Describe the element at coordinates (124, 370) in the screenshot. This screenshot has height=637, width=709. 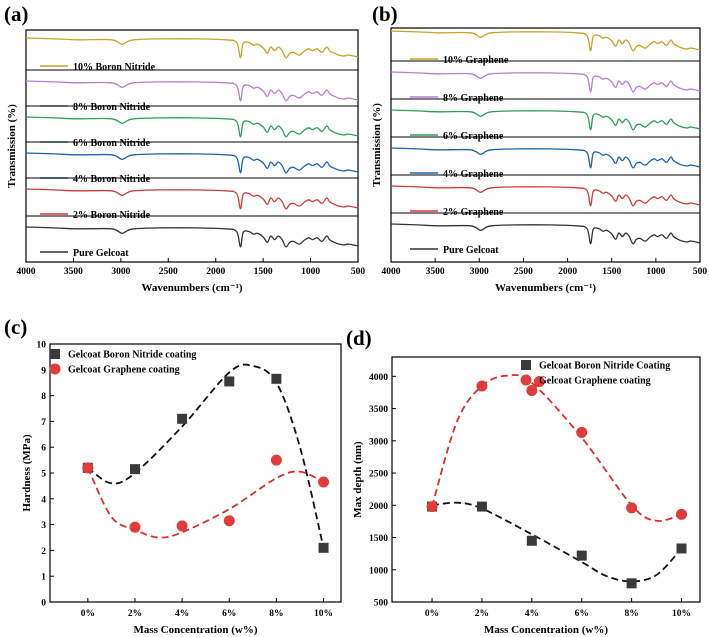
I see `p2-legend-entry-1: Gelcoat Graphene coating` at that location.